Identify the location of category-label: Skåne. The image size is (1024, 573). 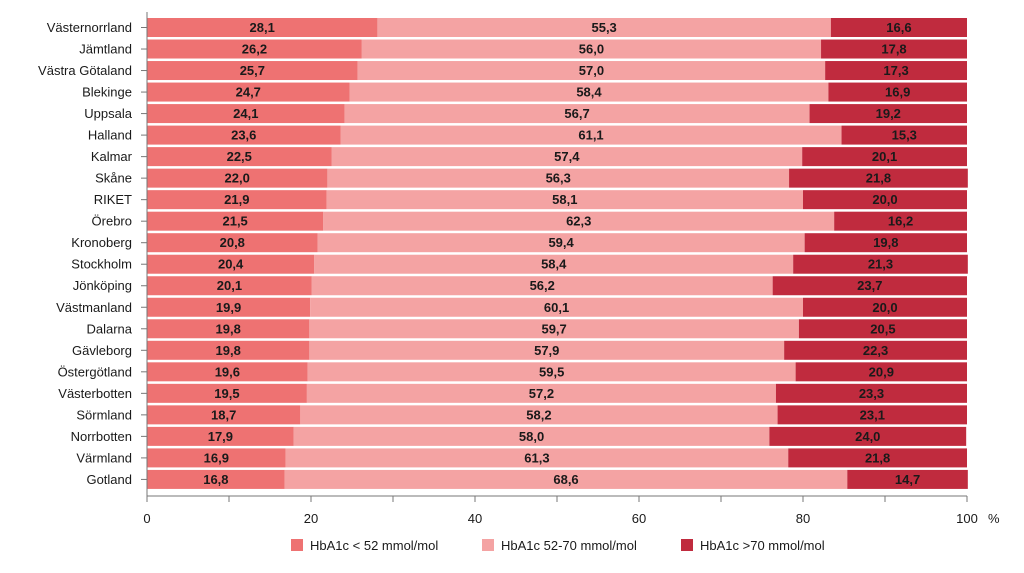
(113, 178).